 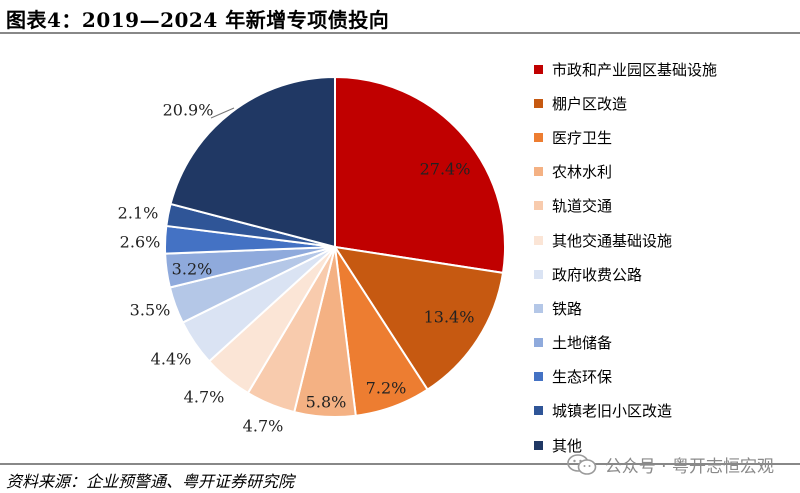 I want to click on legend-item: 铁路, so click(x=625, y=308).